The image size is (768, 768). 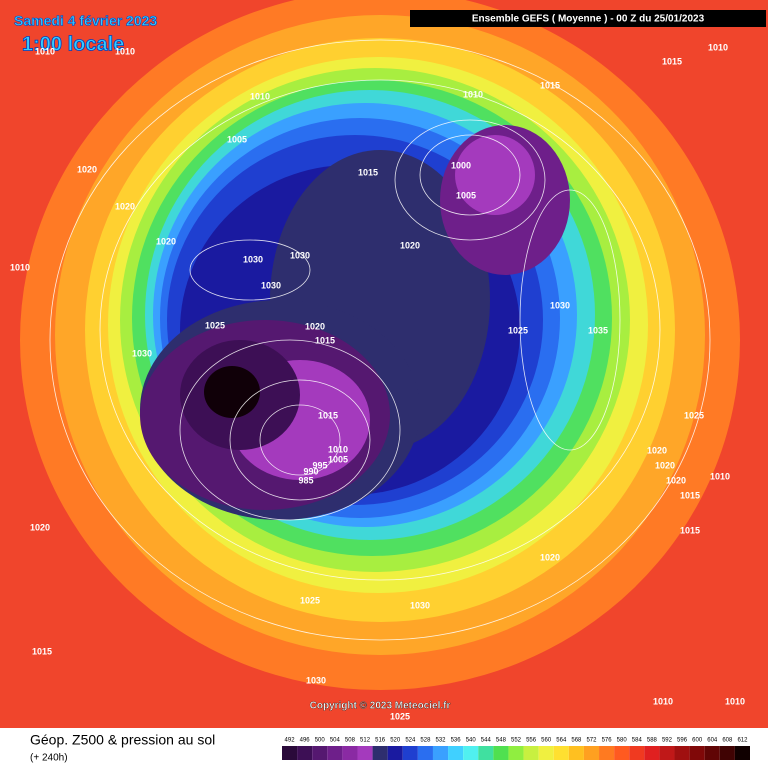 What do you see at coordinates (546, 741) in the screenshot?
I see `colorbar-label: 560` at bounding box center [546, 741].